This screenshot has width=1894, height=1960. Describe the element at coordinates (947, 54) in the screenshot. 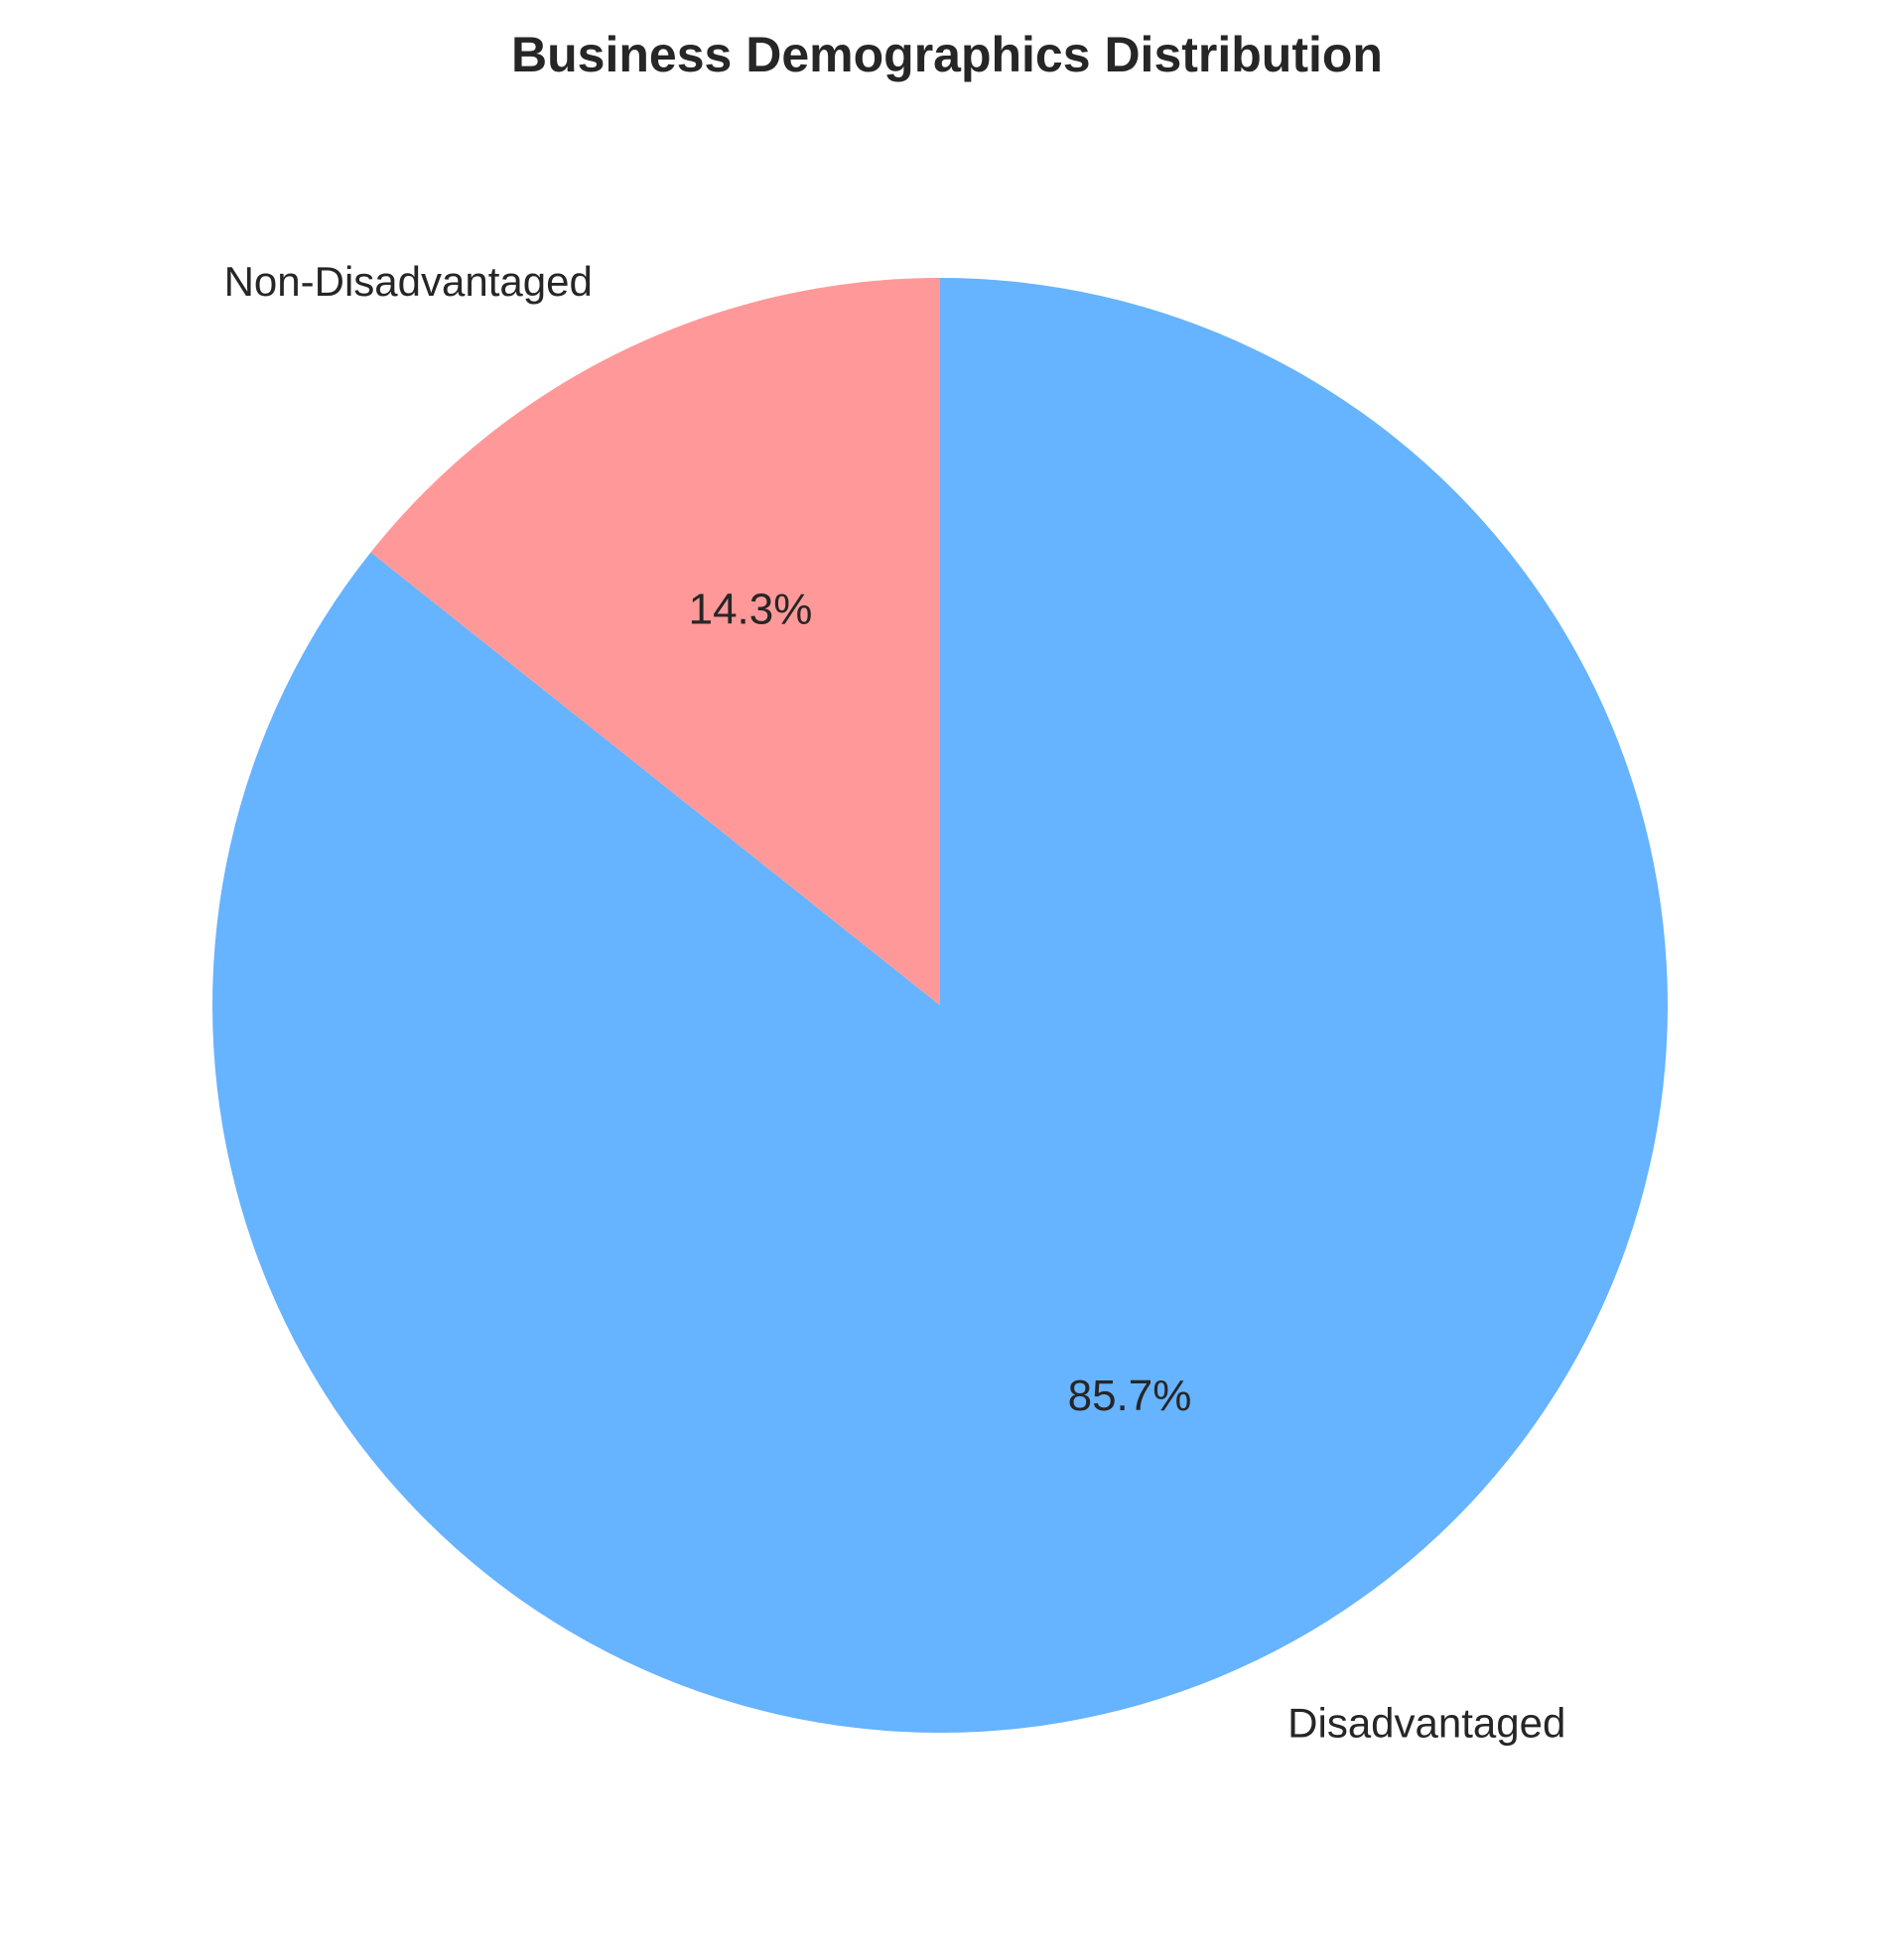

I see `chart-title: Business Demographics Distribution` at that location.